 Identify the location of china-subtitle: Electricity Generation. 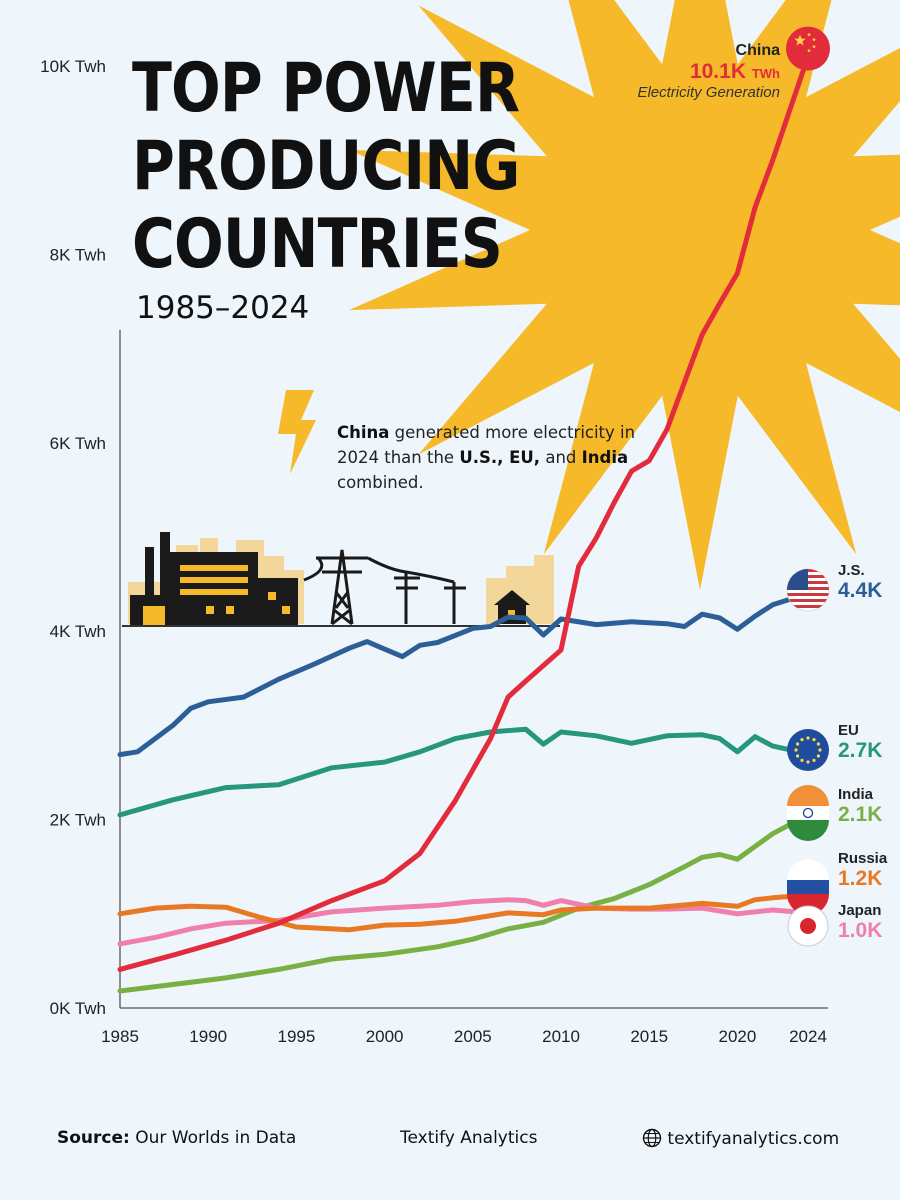
(708, 92).